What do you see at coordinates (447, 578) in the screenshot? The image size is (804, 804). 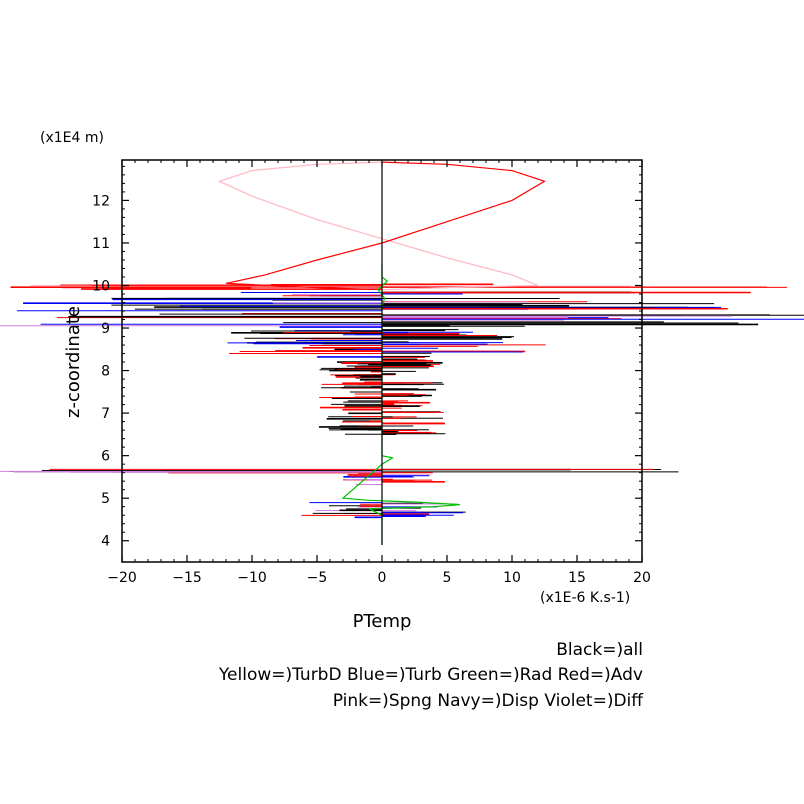 I see `x-tick-label: 5` at bounding box center [447, 578].